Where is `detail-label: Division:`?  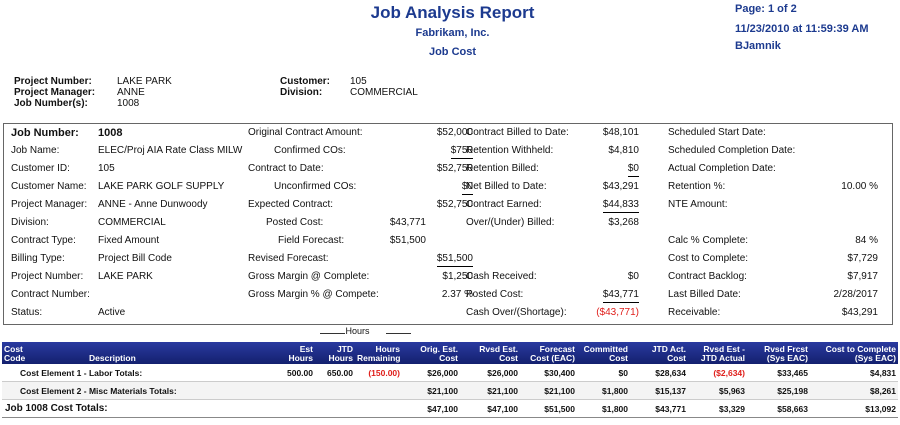
detail-label: Division: is located at coordinates (30, 222).